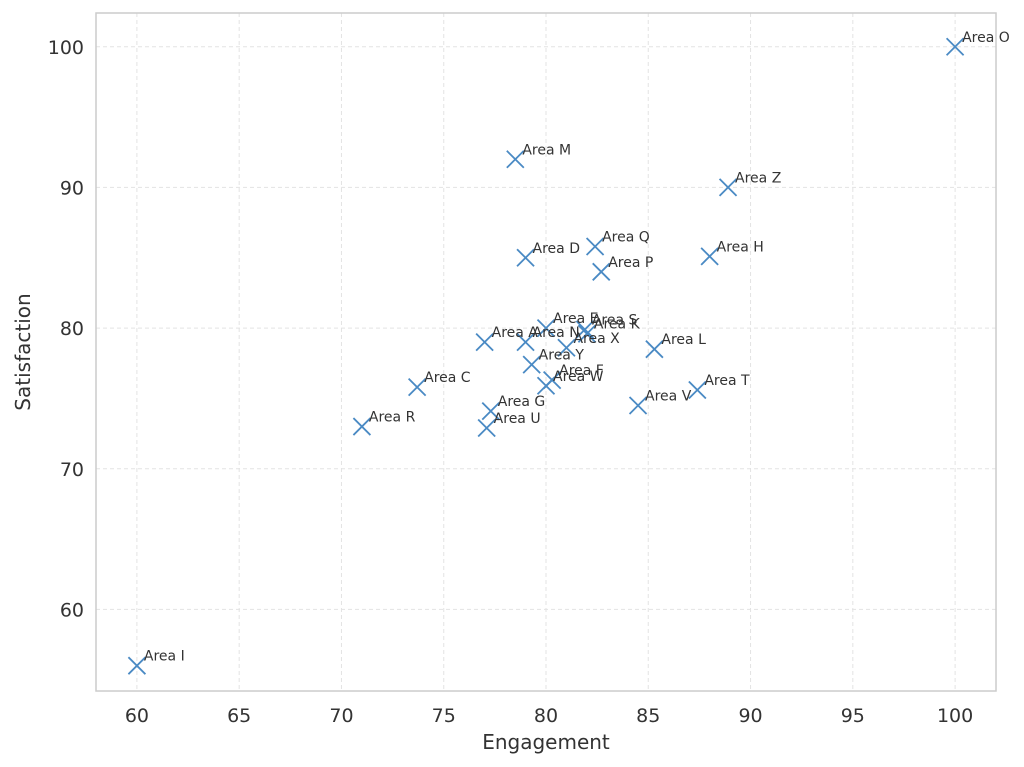 The width and height of the screenshot is (1024, 767). Describe the element at coordinates (164, 657) in the screenshot. I see `point-label: Area I` at that location.